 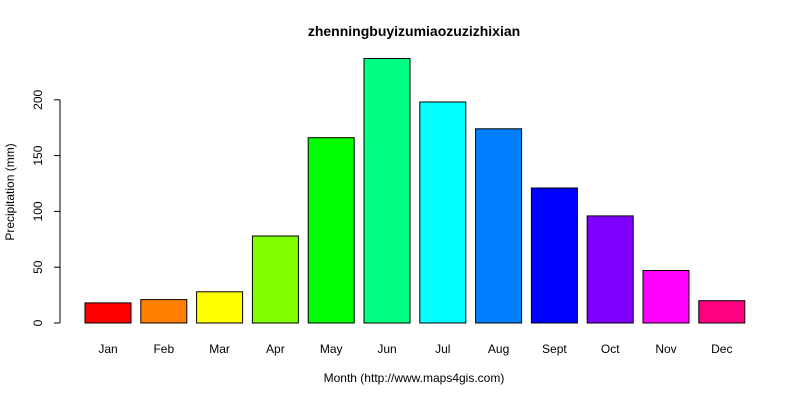 I want to click on x-axis-tick-label: Jan, so click(x=107, y=349).